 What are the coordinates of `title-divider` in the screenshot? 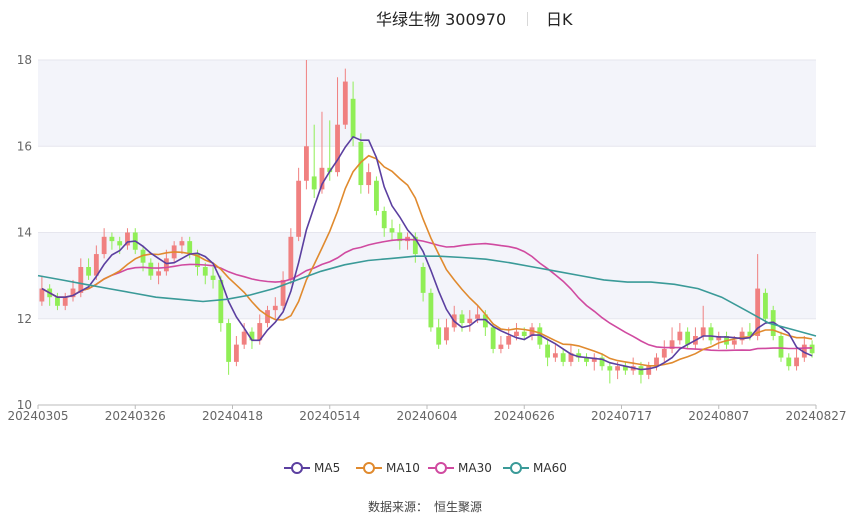 It's located at (527, 19).